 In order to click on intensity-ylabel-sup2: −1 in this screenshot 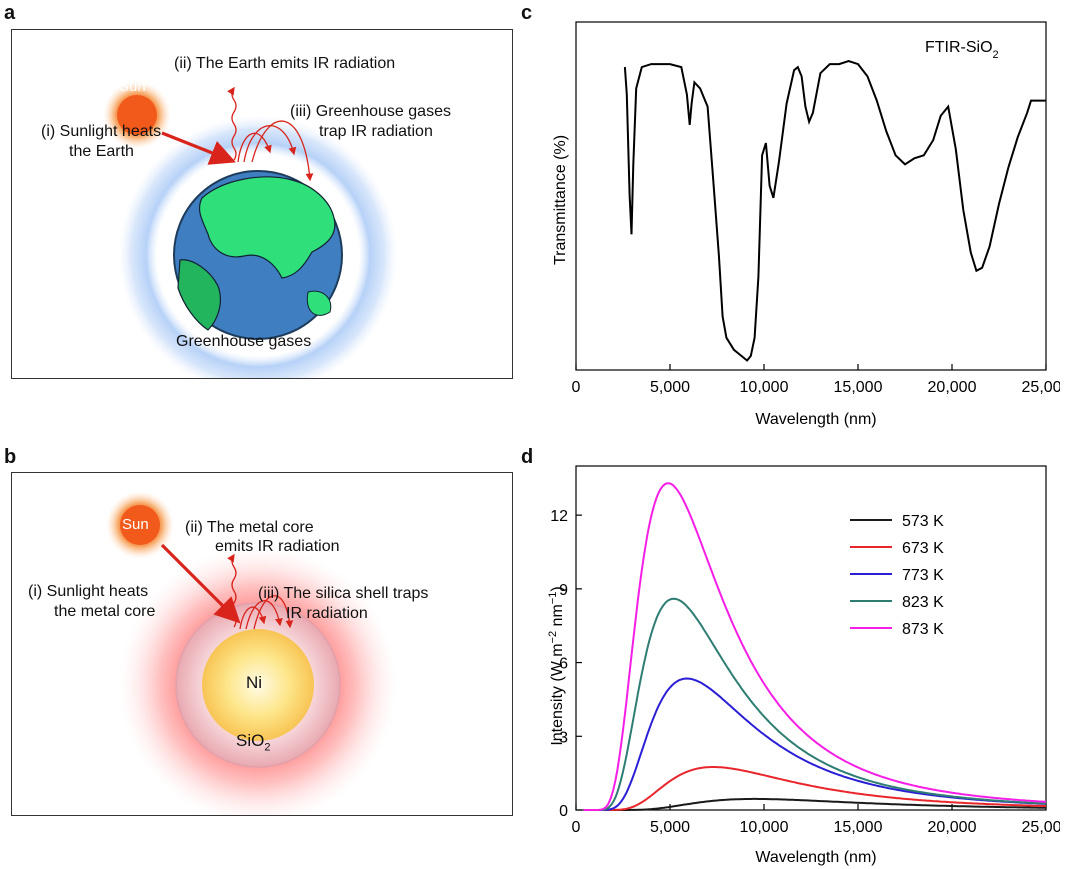, I will do `click(553, 598)`.